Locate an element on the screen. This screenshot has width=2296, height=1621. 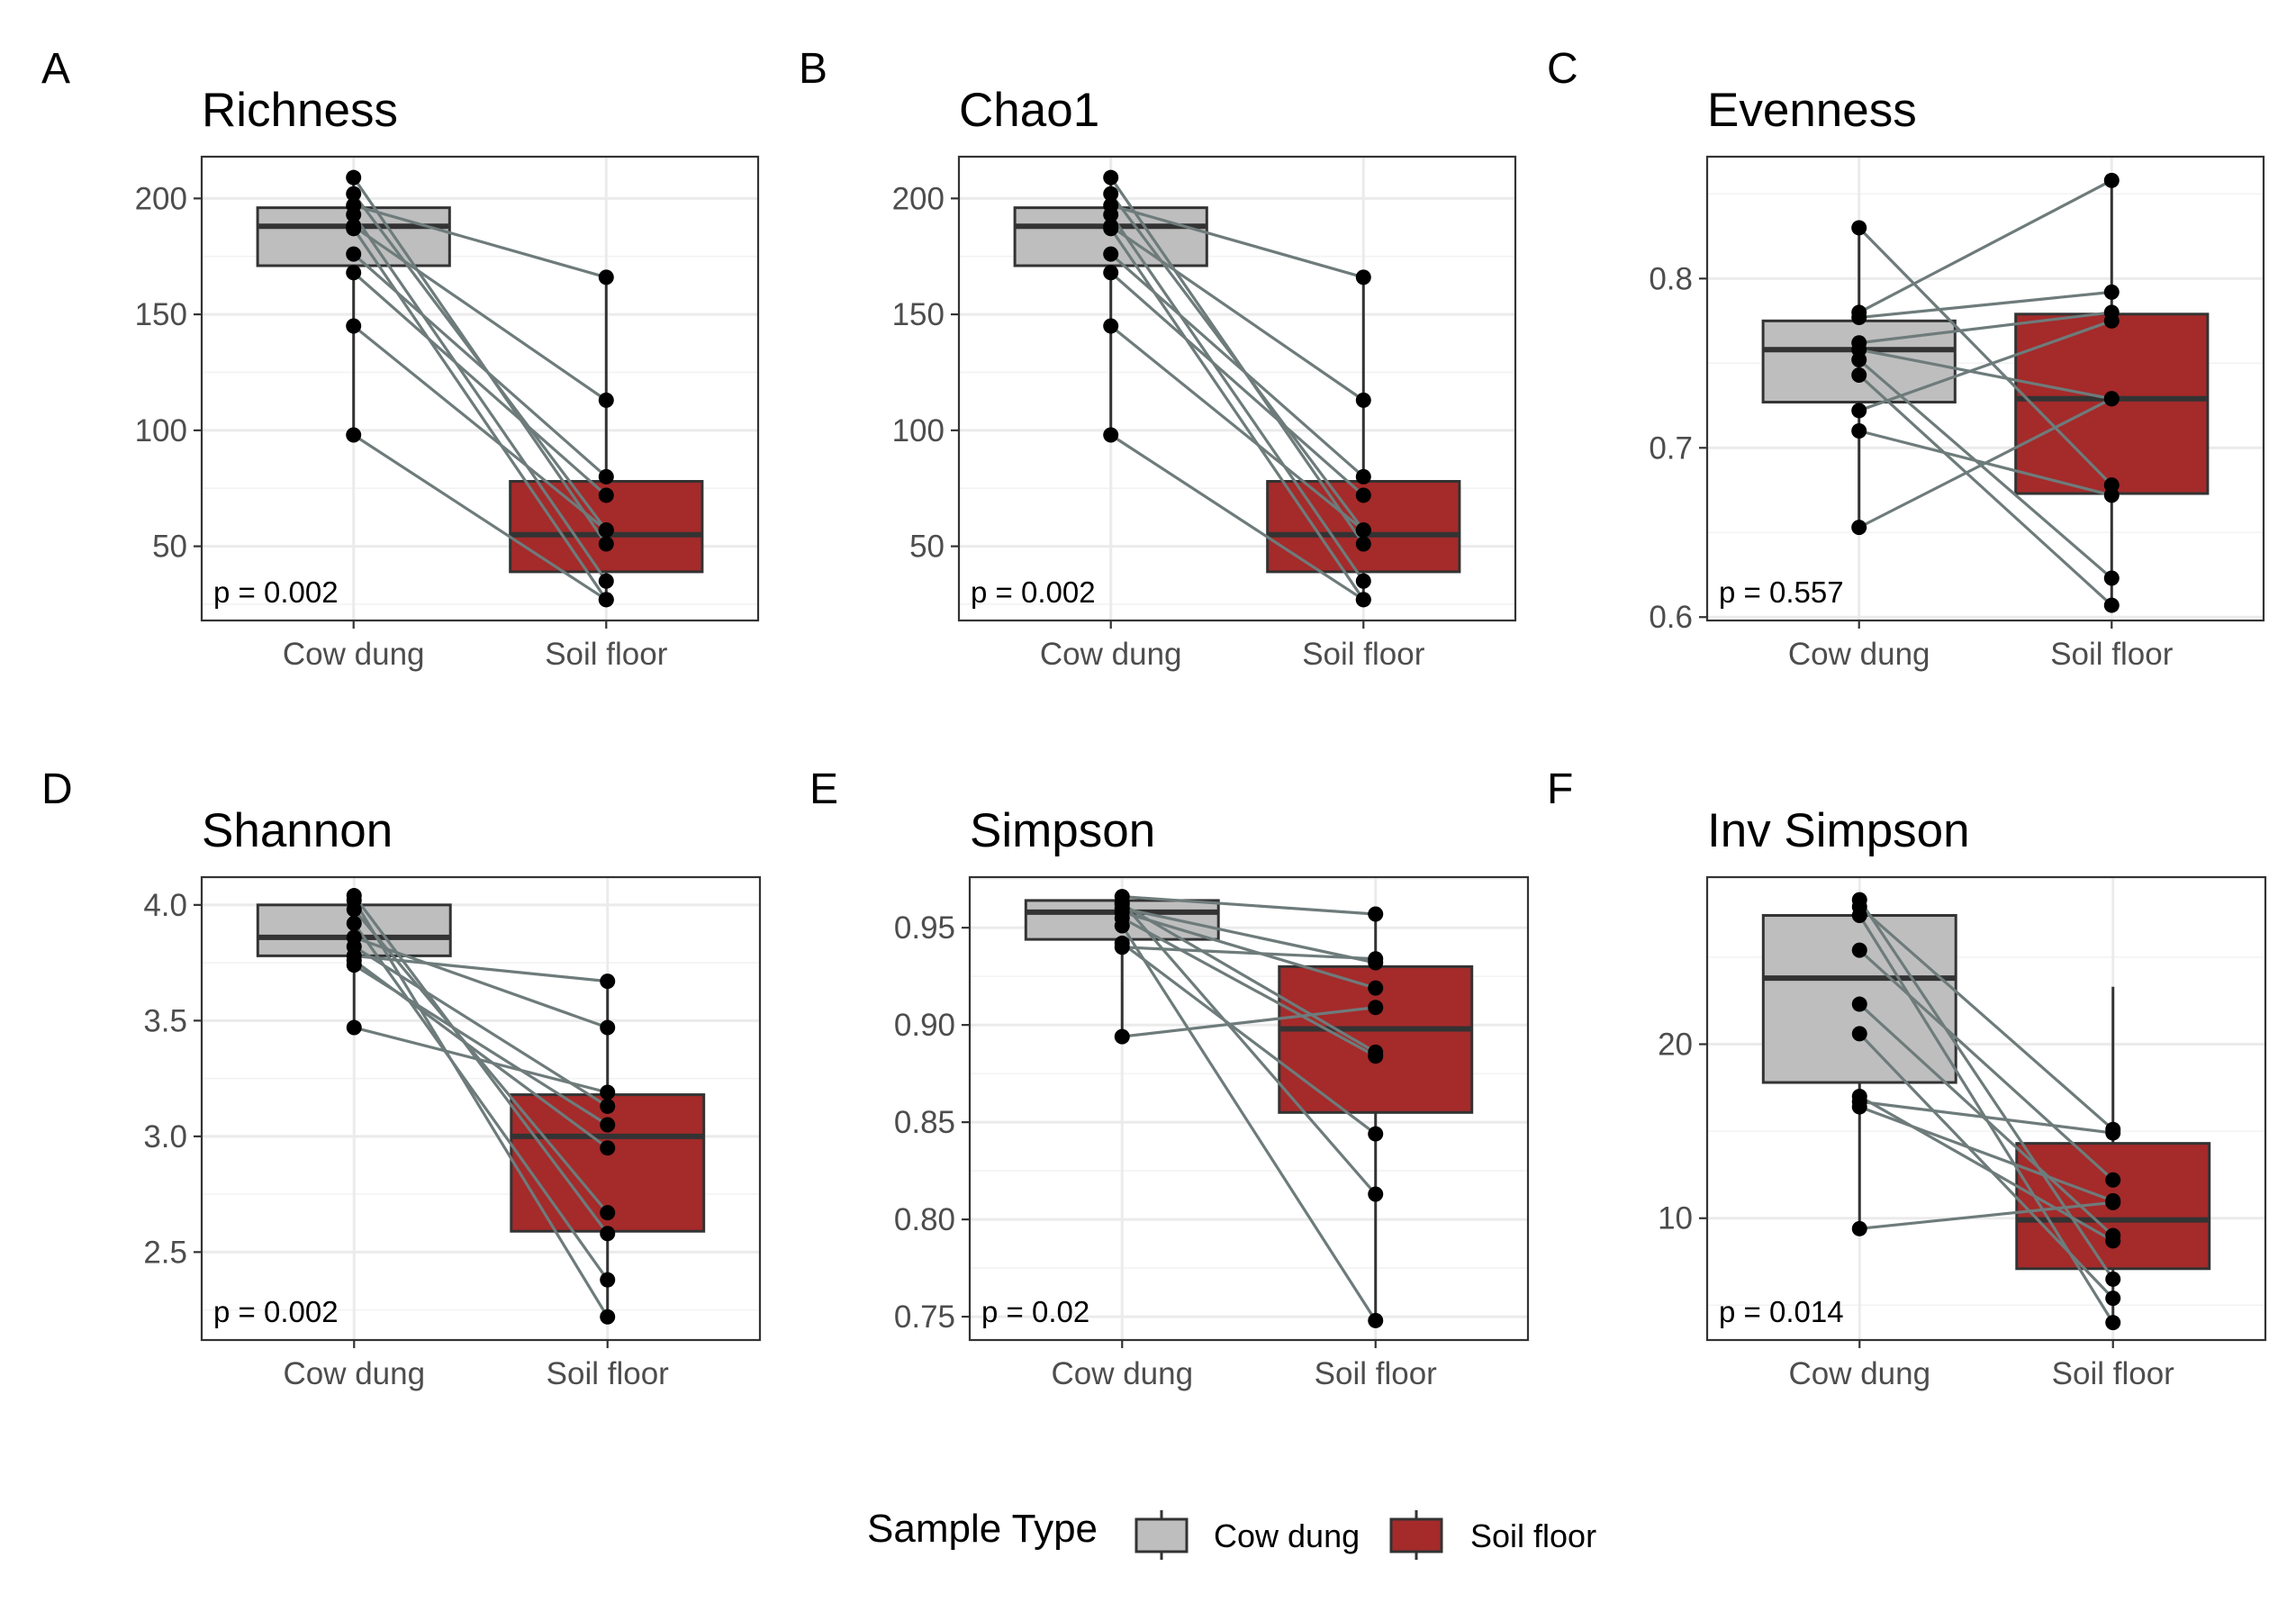
y-tick-label: 100 is located at coordinates (918, 431).